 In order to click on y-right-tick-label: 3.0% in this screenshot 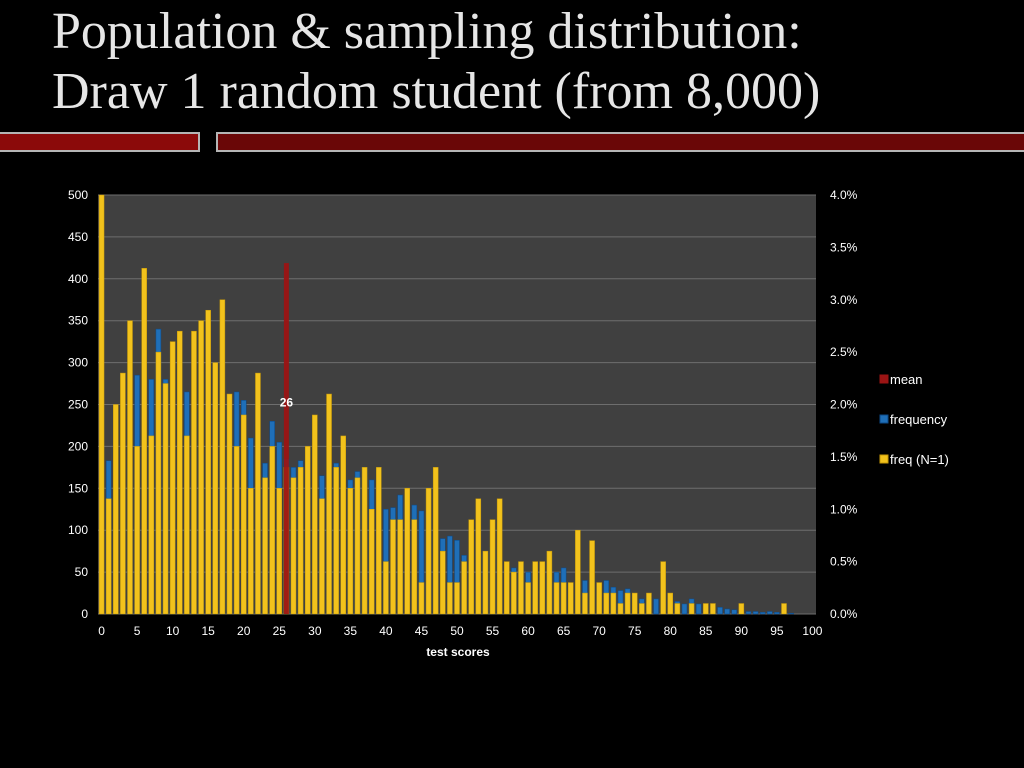, I will do `click(844, 300)`.